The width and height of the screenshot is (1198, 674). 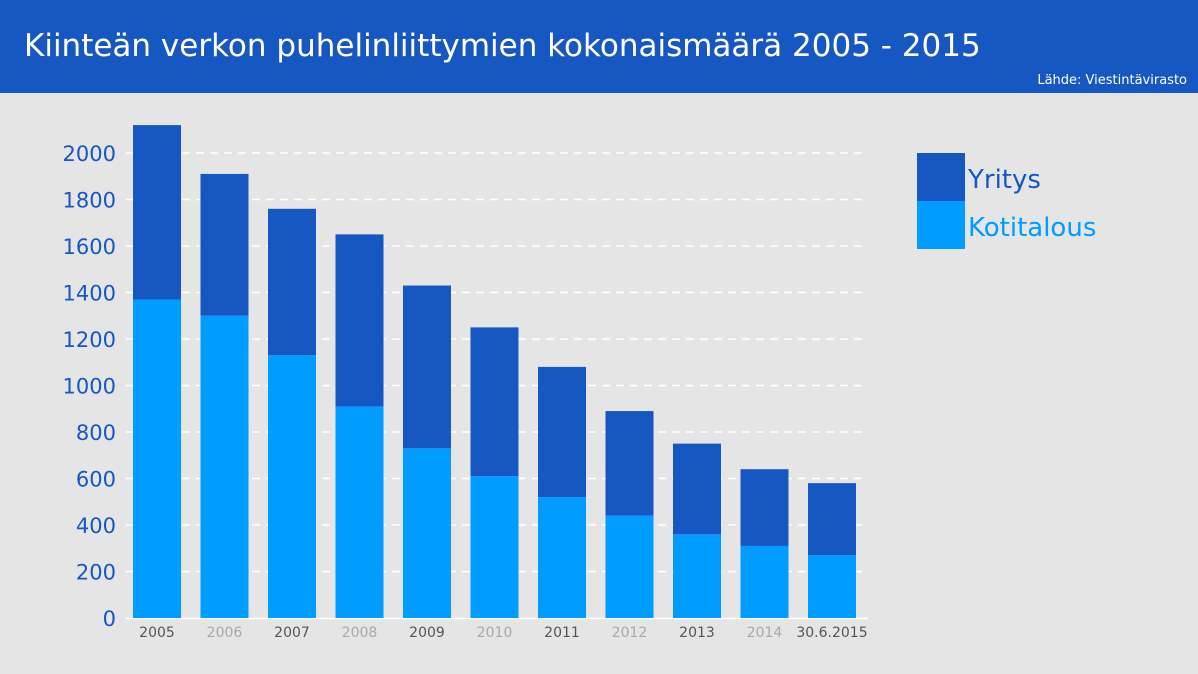 I want to click on y-tick-label: 1000, so click(x=89, y=387).